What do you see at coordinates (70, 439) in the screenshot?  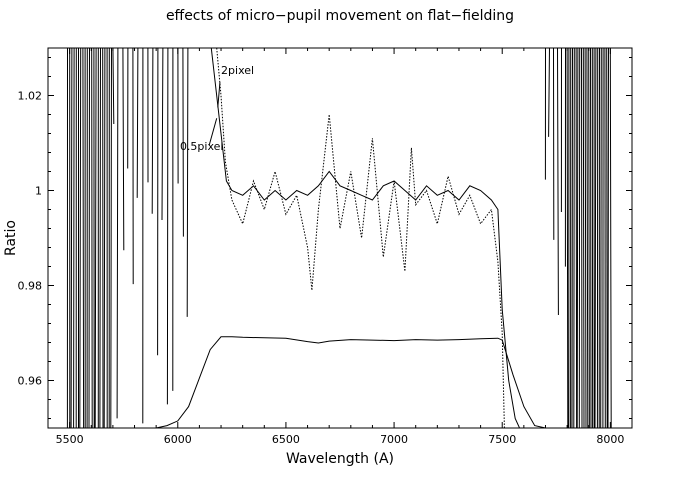 I see `x-tick-label: 5500` at bounding box center [70, 439].